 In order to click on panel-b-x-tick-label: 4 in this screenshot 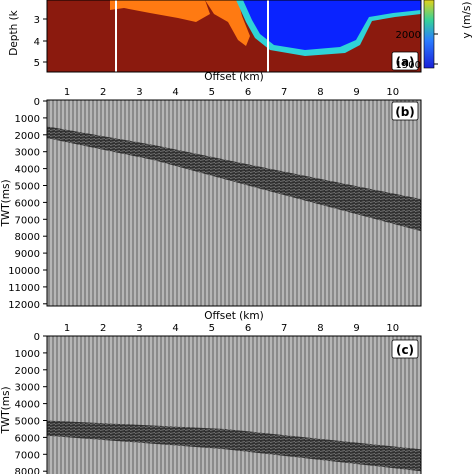, I will do `click(175, 92)`.